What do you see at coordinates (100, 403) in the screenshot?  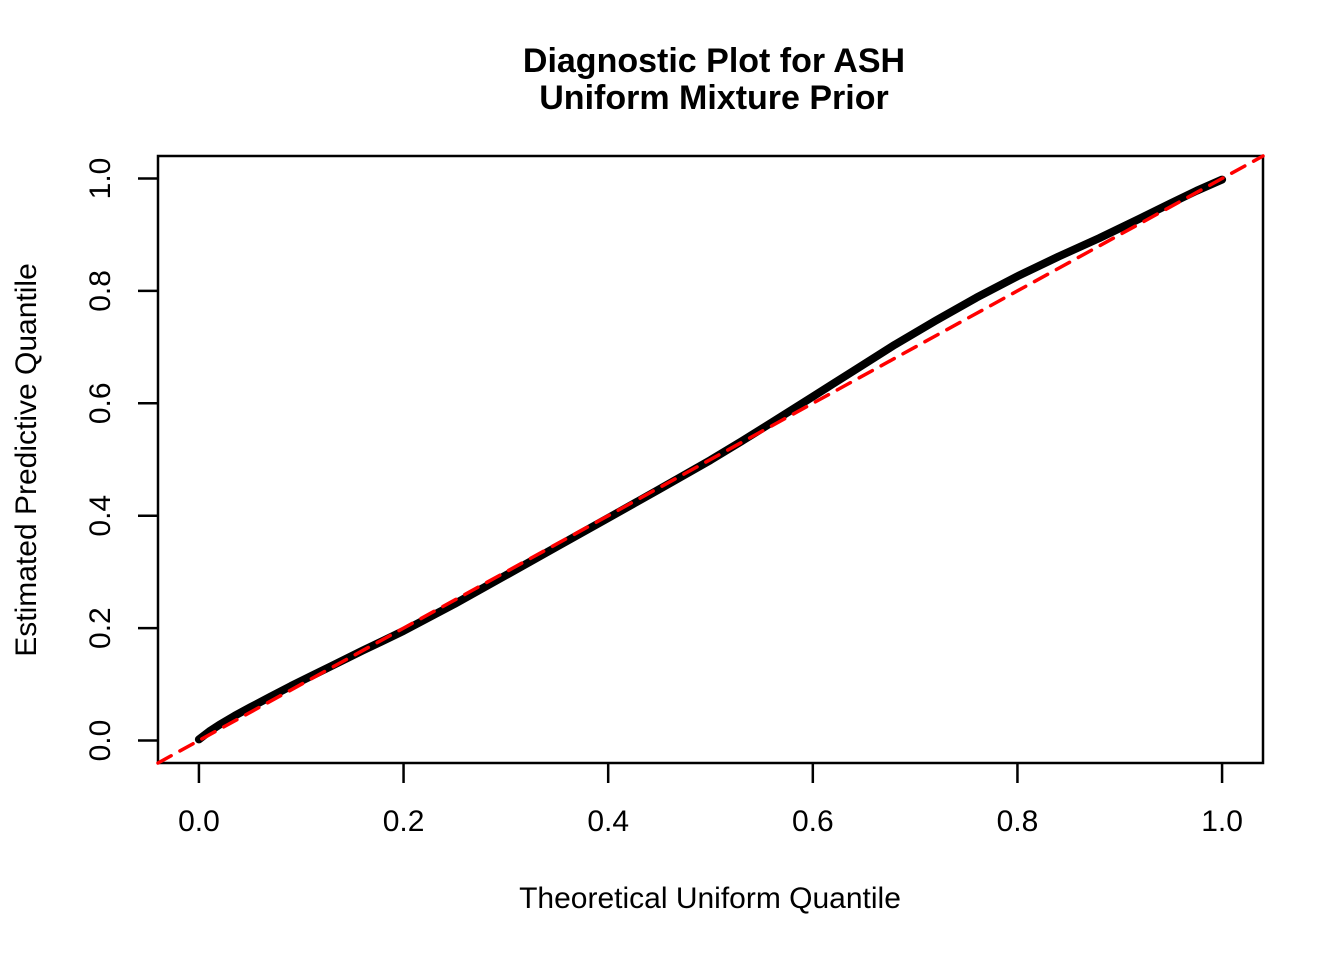 I see `y-tick-label: 0.6` at bounding box center [100, 403].